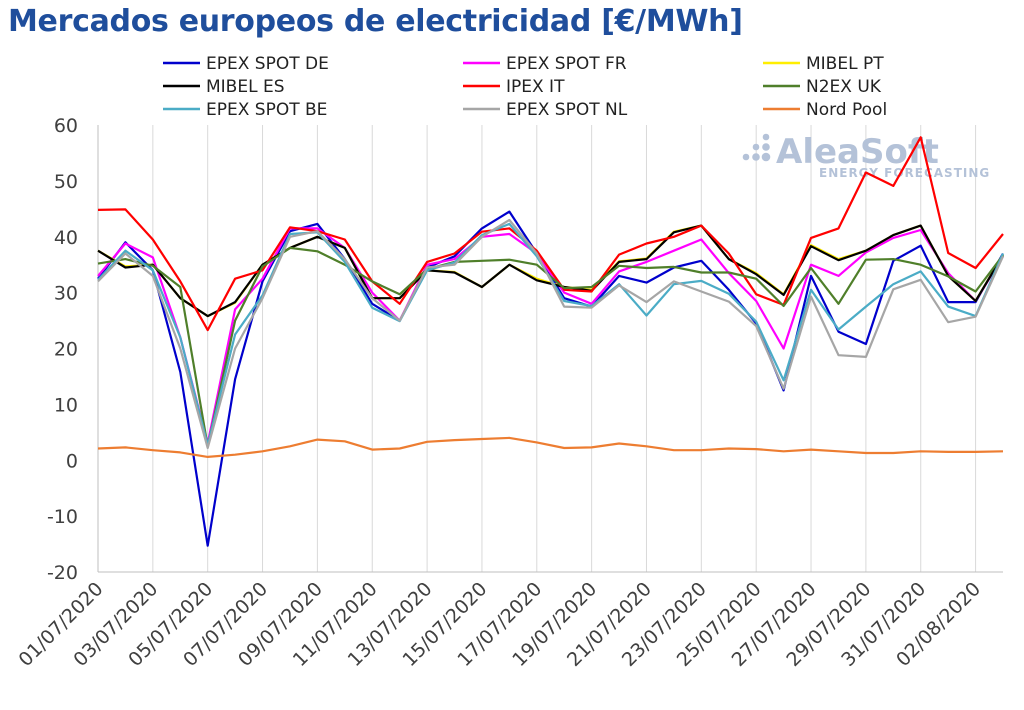  What do you see at coordinates (66, 294) in the screenshot?
I see `y-tick-label: 30` at bounding box center [66, 294].